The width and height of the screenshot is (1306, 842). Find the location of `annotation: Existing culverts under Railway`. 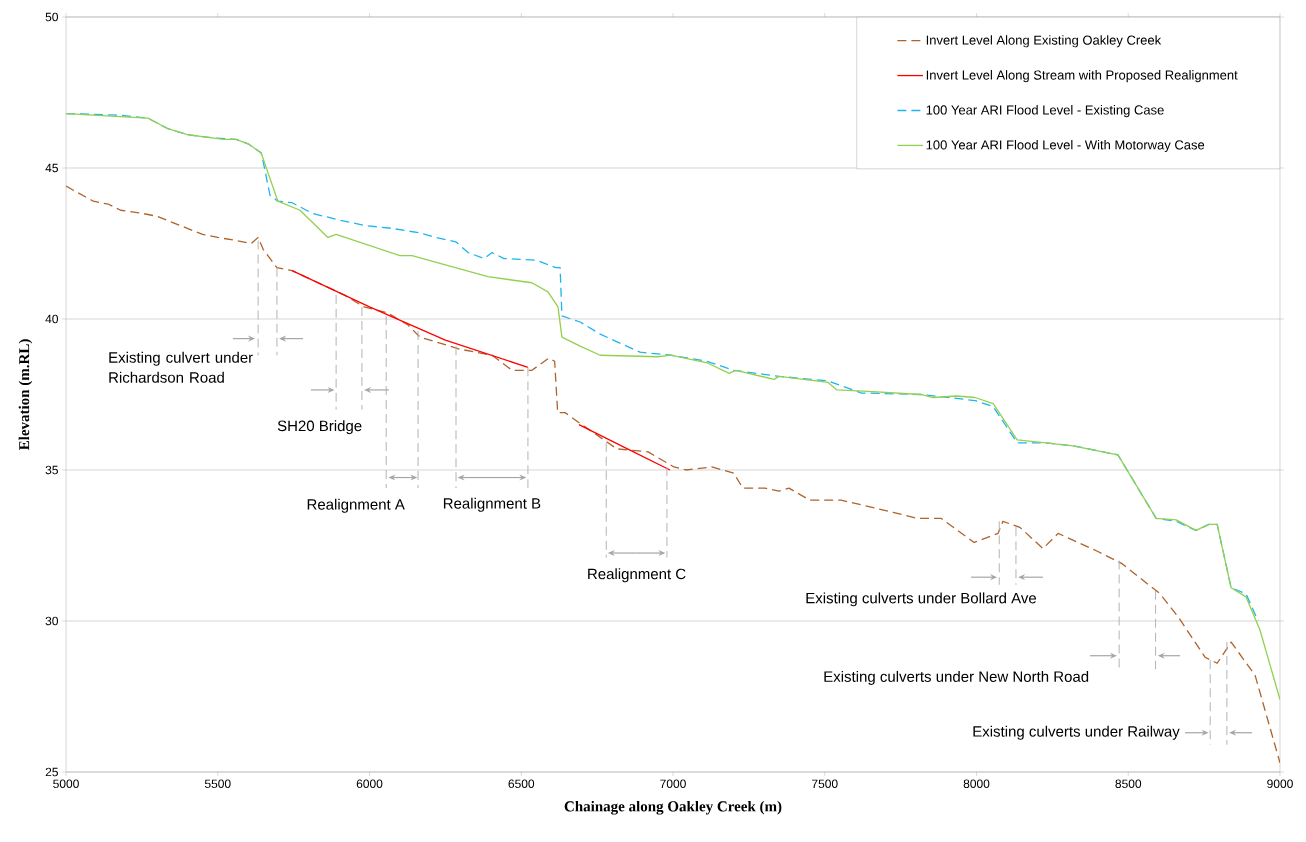

annotation: Existing culverts under Railway is located at coordinates (1076, 732).